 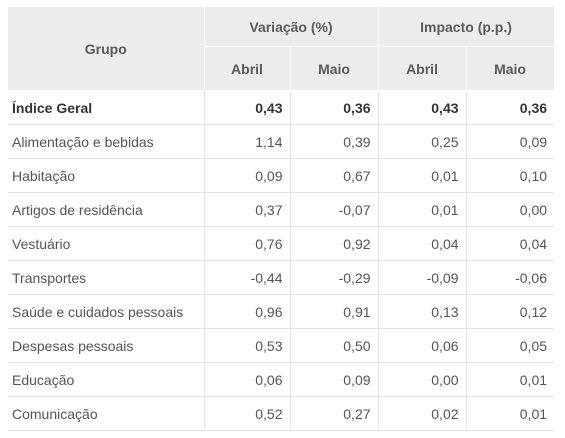 What do you see at coordinates (334, 141) in the screenshot?
I see `cell-variacao-maio: 0,39` at bounding box center [334, 141].